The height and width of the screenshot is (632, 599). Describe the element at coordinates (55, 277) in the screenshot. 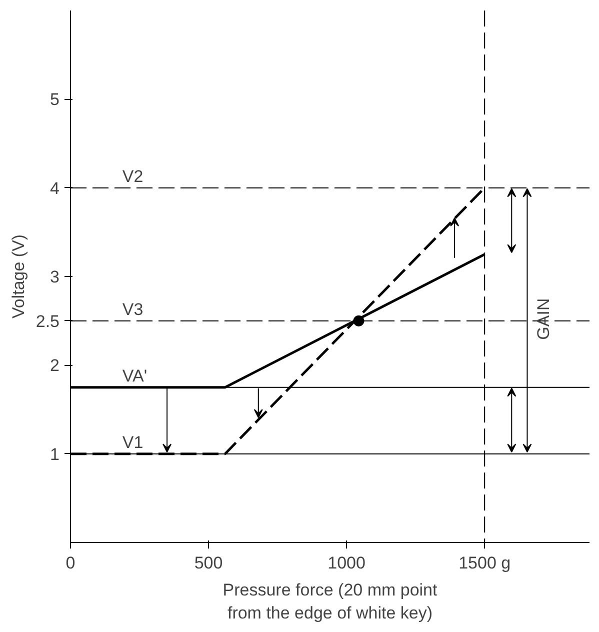

I see `y-tick-label: 3` at that location.